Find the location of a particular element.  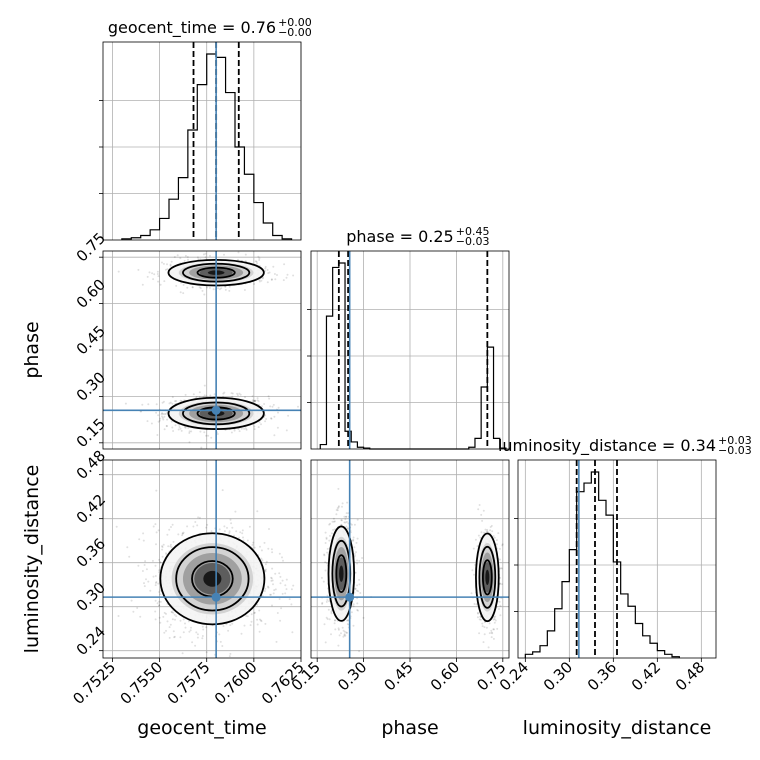

contour-line is located at coordinates (212, 579).